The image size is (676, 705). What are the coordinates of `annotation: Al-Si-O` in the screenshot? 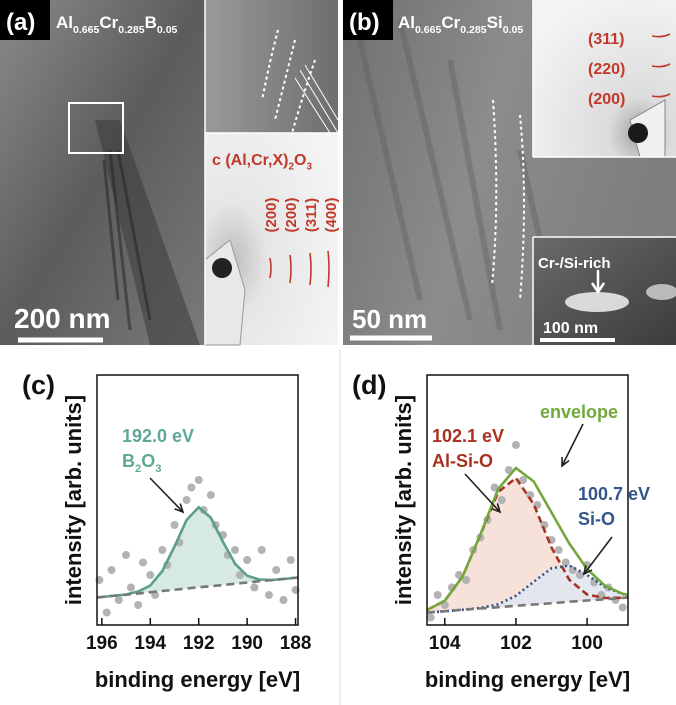 It's located at (462, 461).